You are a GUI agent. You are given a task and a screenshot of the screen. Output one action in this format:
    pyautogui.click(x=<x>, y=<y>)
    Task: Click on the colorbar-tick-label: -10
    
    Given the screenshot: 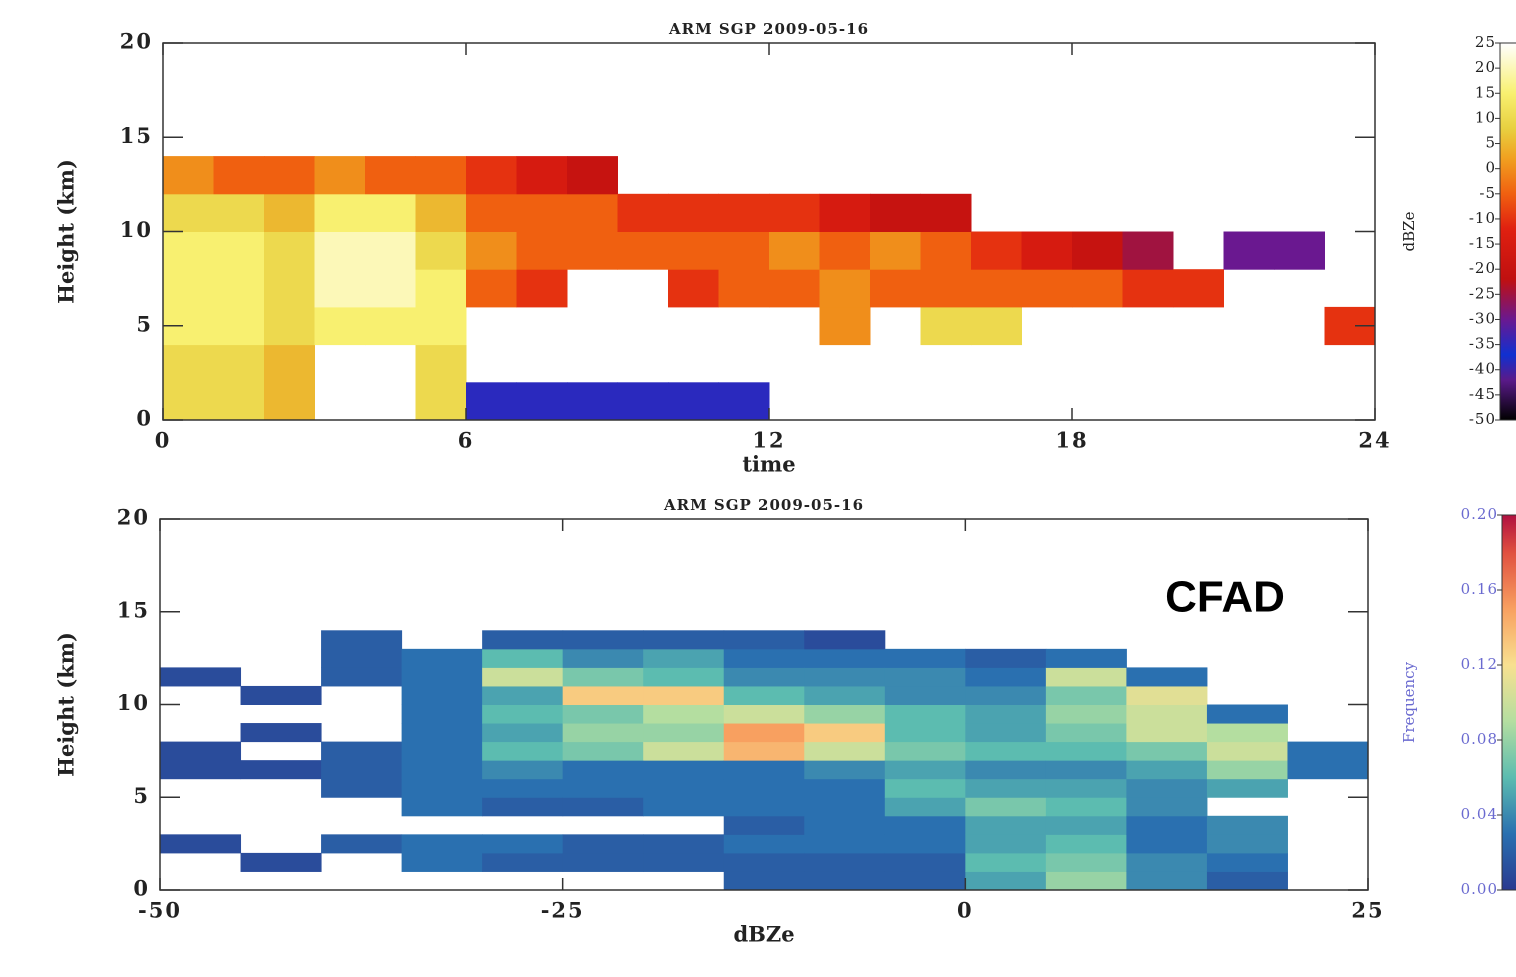 What is the action you would take?
    pyautogui.click(x=1482, y=218)
    